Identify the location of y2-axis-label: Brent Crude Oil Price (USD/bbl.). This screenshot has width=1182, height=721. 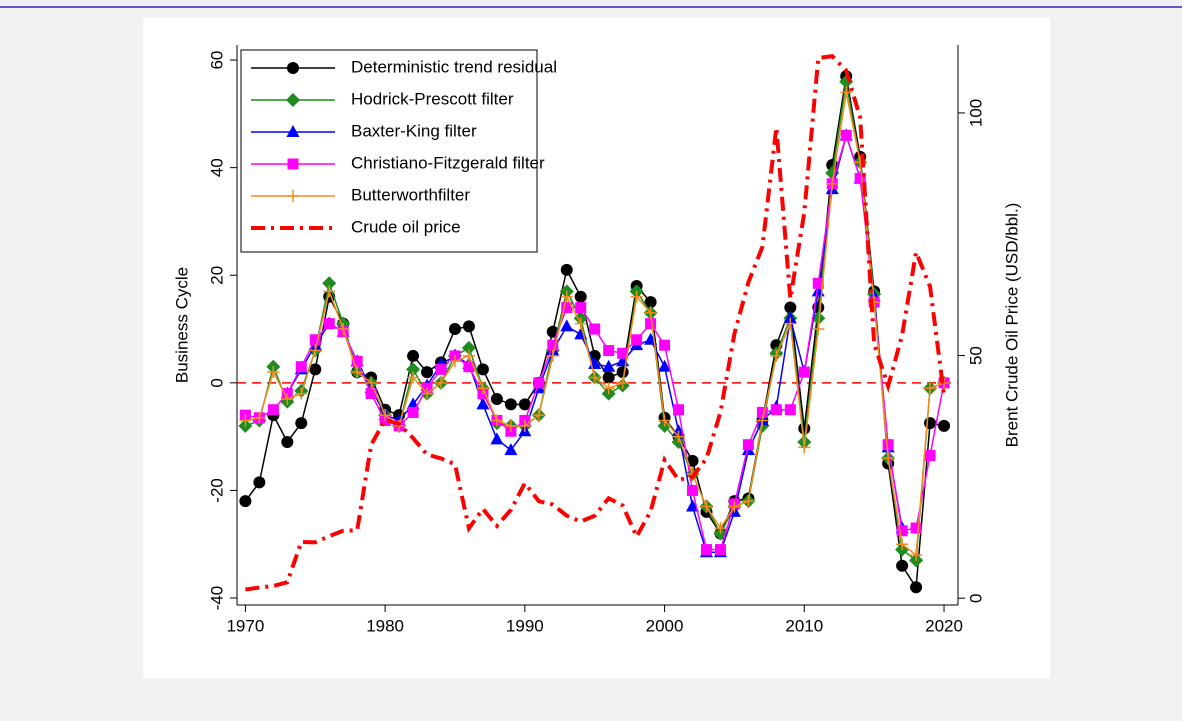
(1011, 325).